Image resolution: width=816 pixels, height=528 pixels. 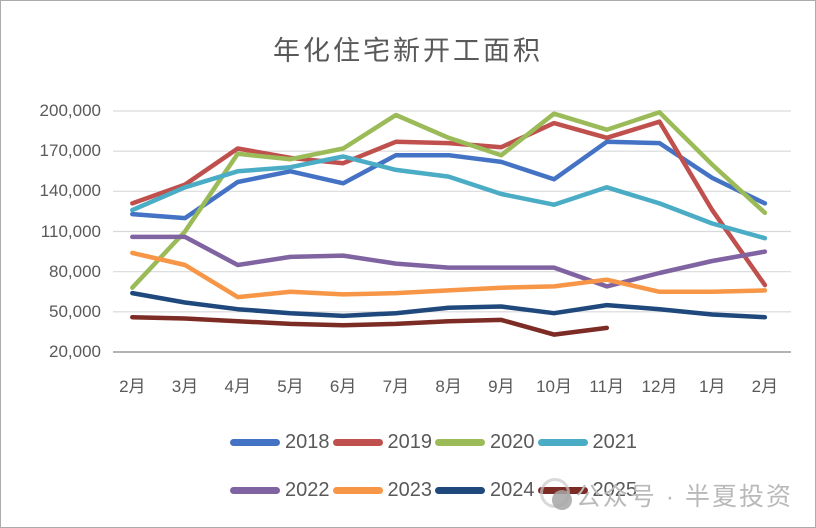 What do you see at coordinates (75, 271) in the screenshot?
I see `y-tick-label: 80,000` at bounding box center [75, 271].